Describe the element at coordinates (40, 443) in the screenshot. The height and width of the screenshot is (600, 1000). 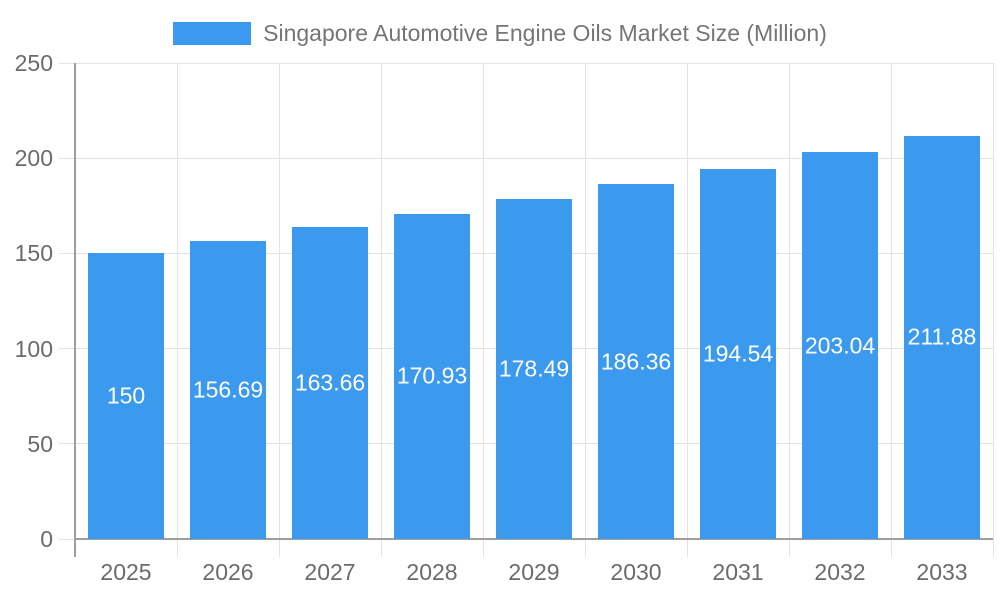
I see `y-axis-tick-label: 50` at that location.